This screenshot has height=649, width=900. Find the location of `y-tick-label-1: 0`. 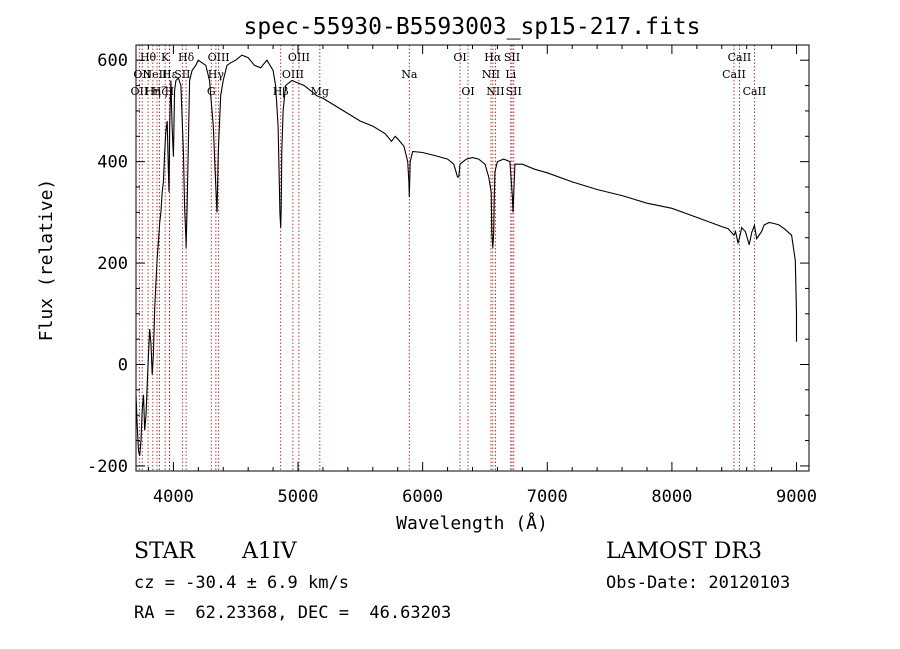

y-tick-label-1: 0 is located at coordinates (123, 366).